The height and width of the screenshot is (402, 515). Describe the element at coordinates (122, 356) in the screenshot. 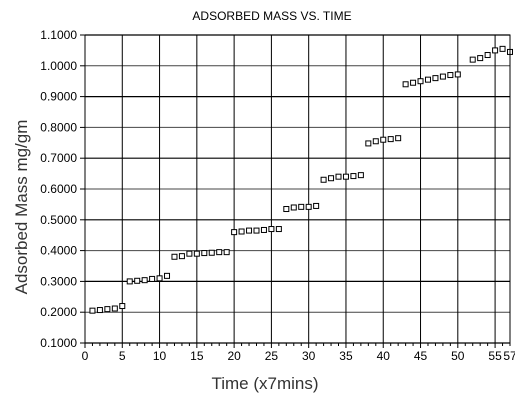

I see `x-tick-label: 5` at that location.